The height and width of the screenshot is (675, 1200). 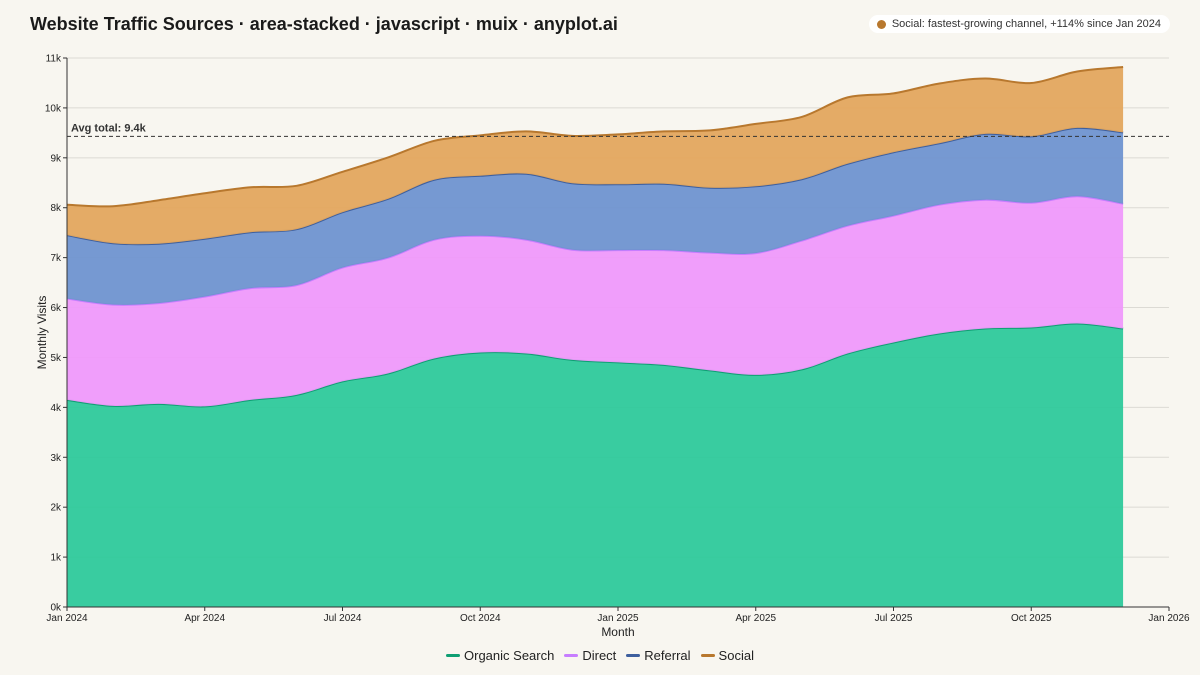 What do you see at coordinates (1031, 618) in the screenshot?
I see `x-tick-label: Oct 2025` at bounding box center [1031, 618].